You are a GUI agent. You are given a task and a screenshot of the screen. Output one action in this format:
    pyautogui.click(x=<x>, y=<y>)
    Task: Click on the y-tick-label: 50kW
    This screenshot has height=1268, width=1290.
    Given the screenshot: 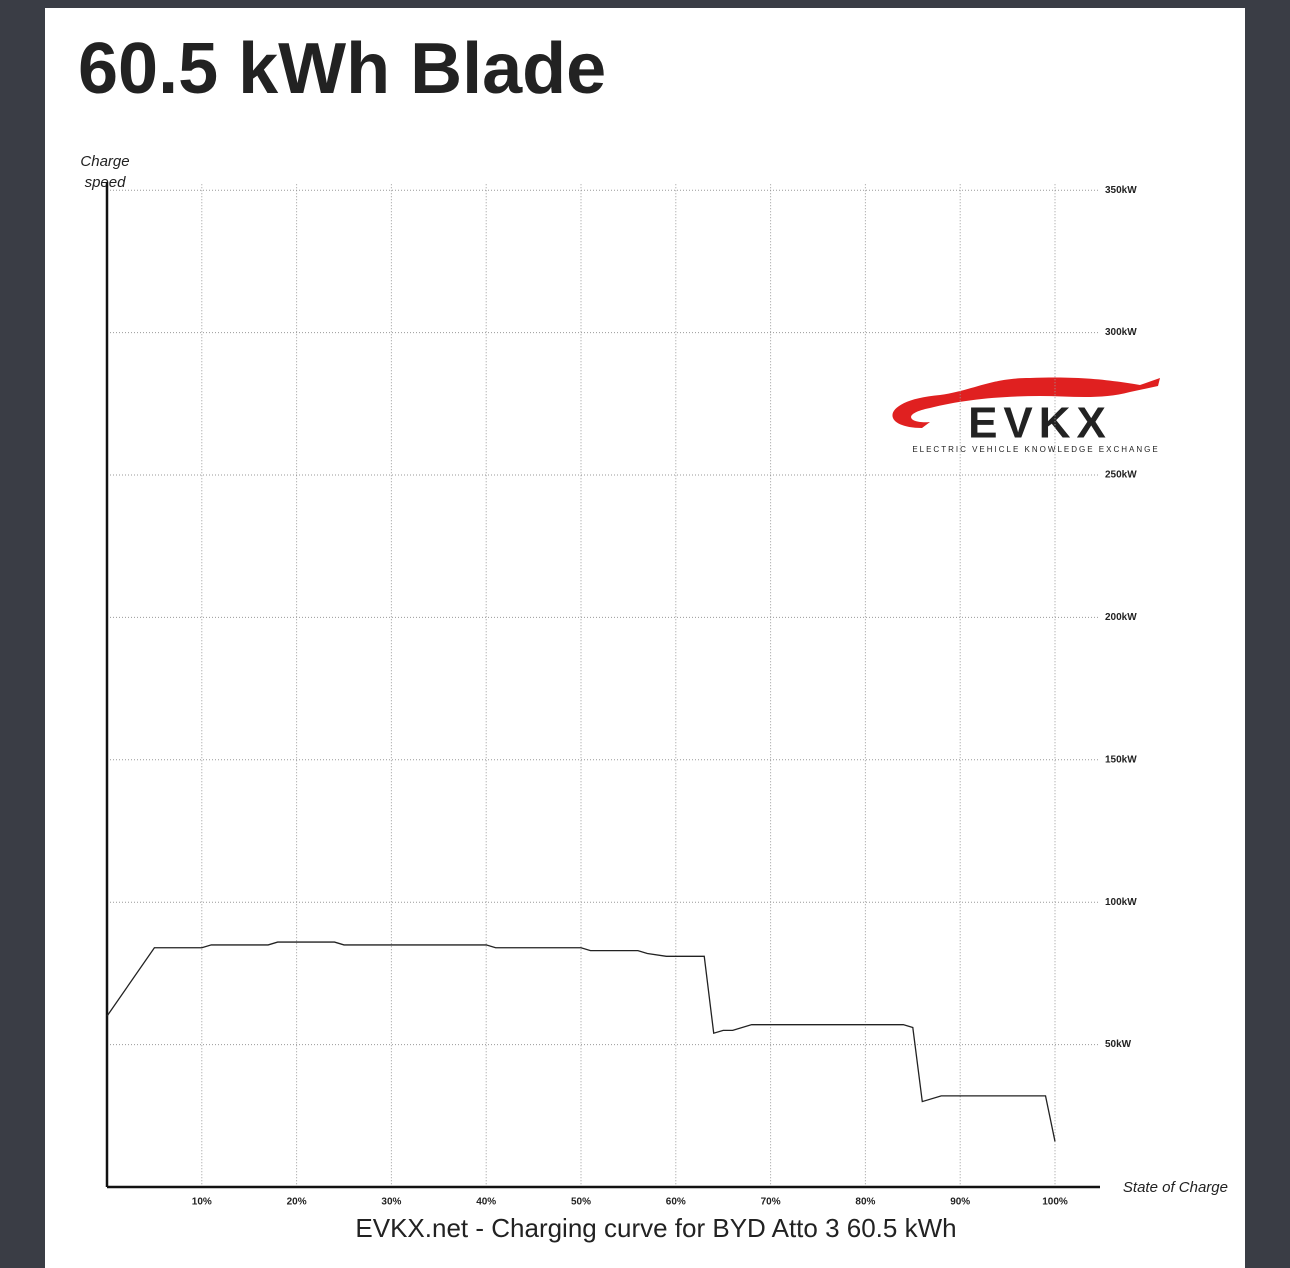 What is the action you would take?
    pyautogui.click(x=1118, y=1044)
    